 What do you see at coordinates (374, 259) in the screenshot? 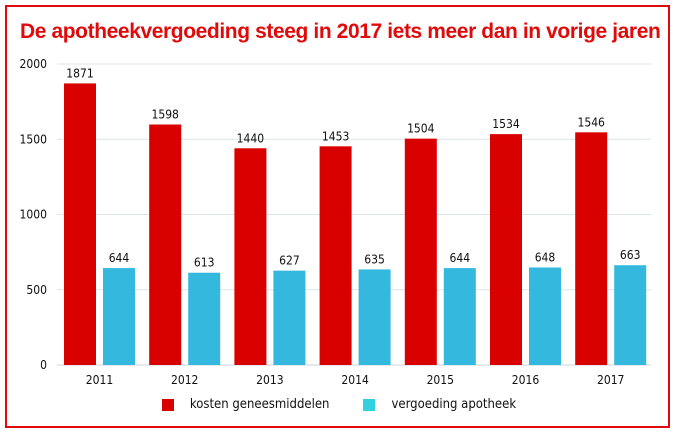
I see `data-label: 635` at bounding box center [374, 259].